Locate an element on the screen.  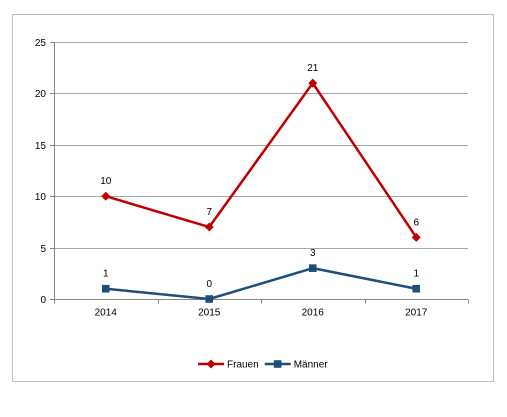
x-tick-label: 2016 is located at coordinates (313, 313).